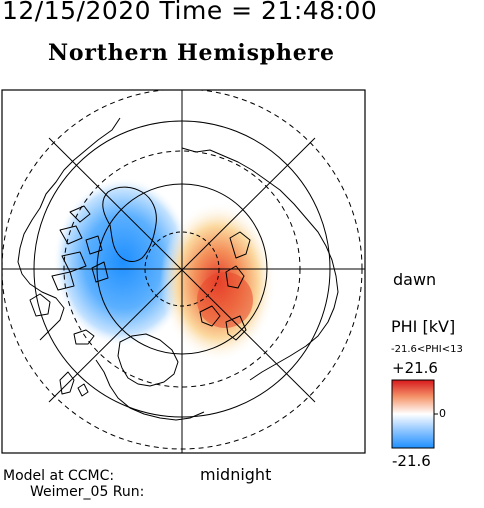  Describe the element at coordinates (238, 260) in the screenshot. I see `coast-east-asia` at that location.